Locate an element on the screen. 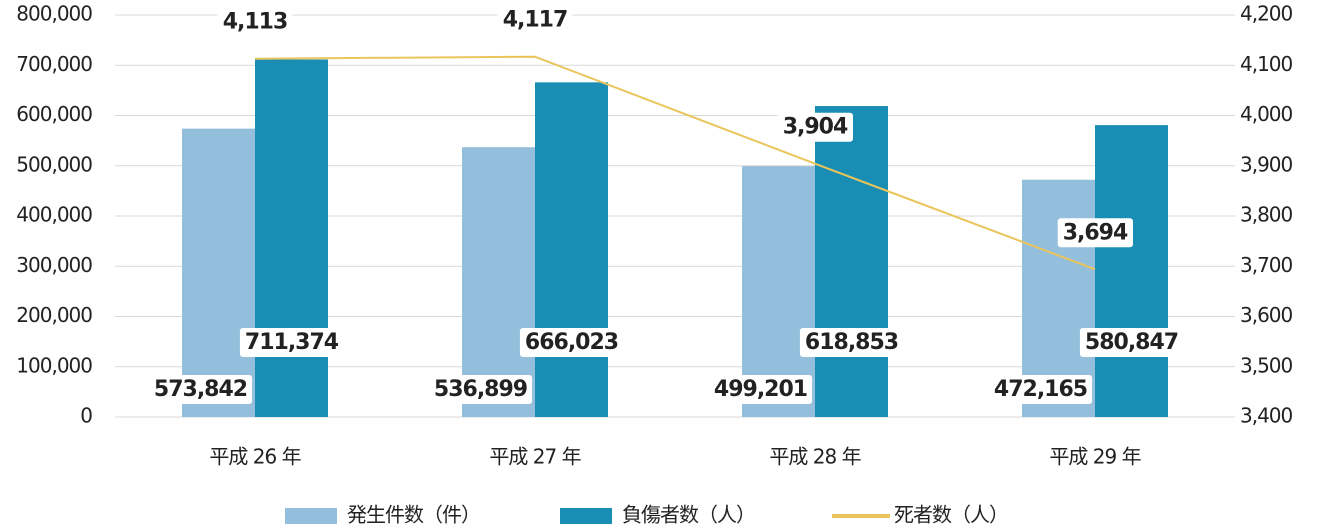  y2-tick-label: 3,700 is located at coordinates (1266, 265).